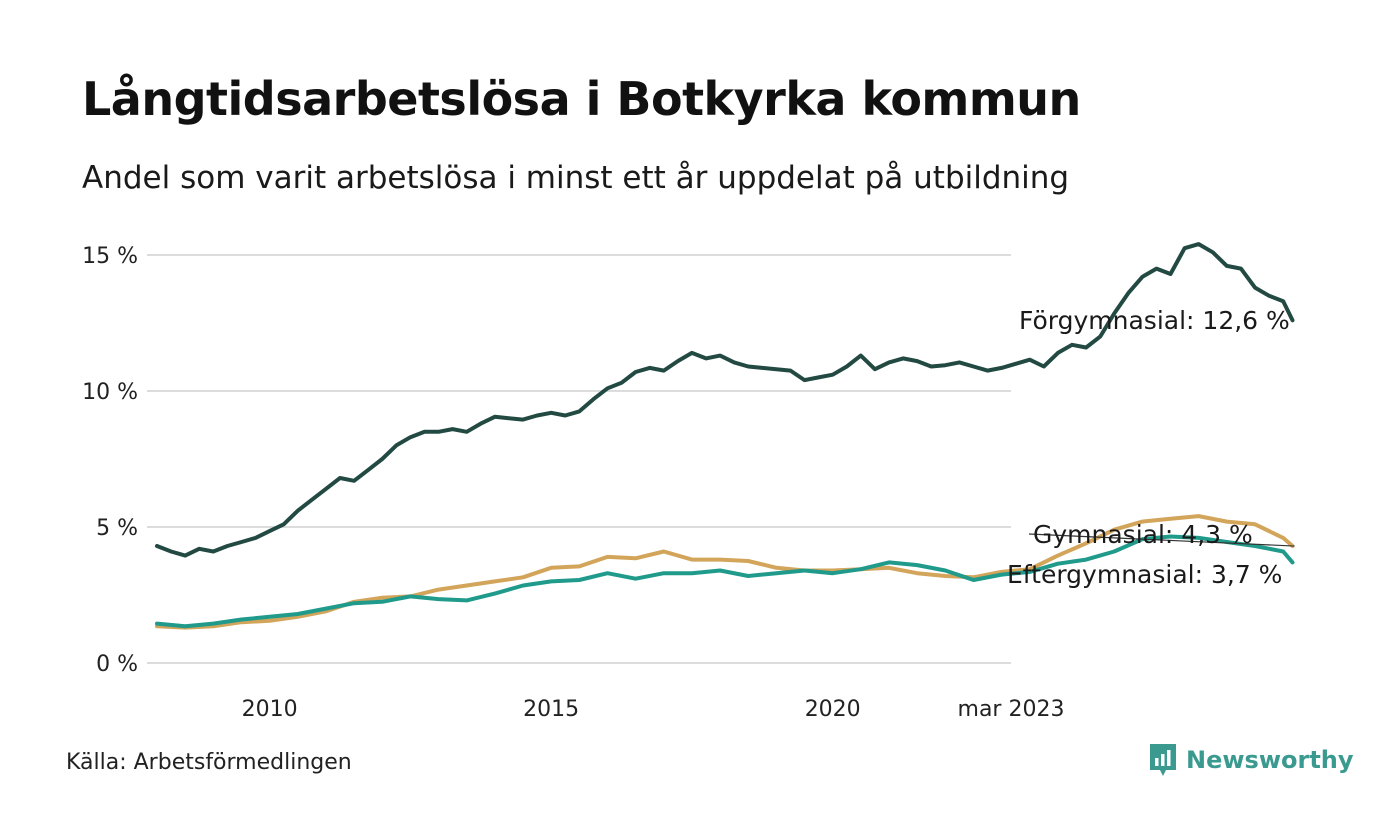 Image resolution: width=1400 pixels, height=840 pixels. What do you see at coordinates (1270, 760) in the screenshot?
I see `brand-name: Newsworthy` at bounding box center [1270, 760].